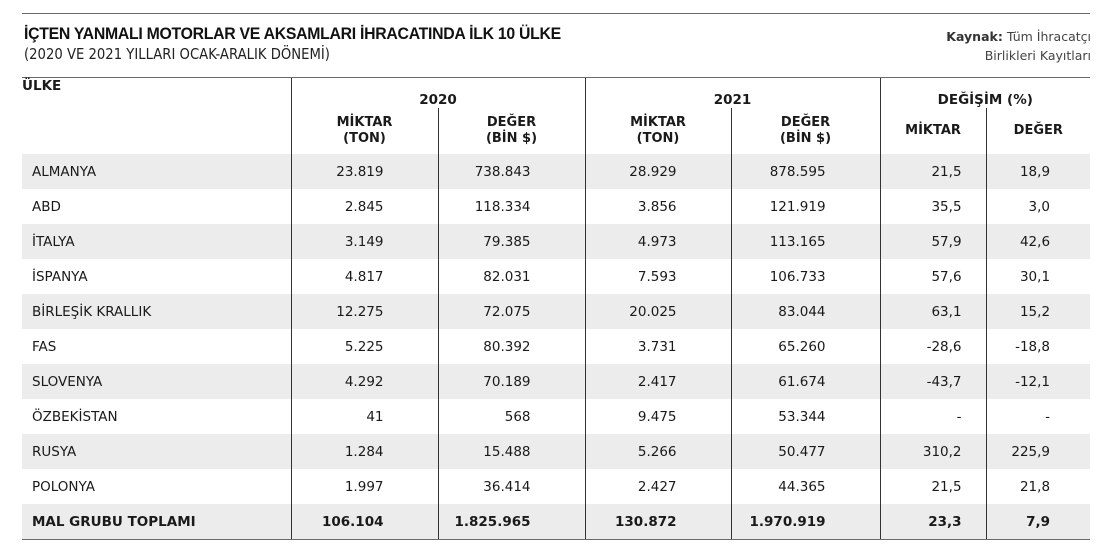 This screenshot has width=1112, height=559. What do you see at coordinates (732, 92) in the screenshot?
I see `group-header-2021: 2021` at bounding box center [732, 92].